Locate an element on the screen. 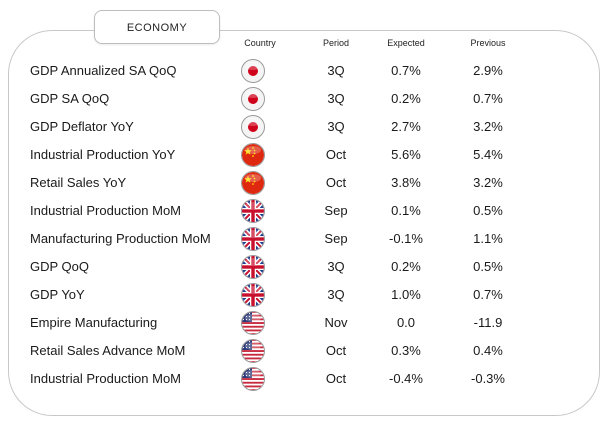 The width and height of the screenshot is (606, 421). indicator-name: Retail Sales Advance MoM is located at coordinates (108, 350).